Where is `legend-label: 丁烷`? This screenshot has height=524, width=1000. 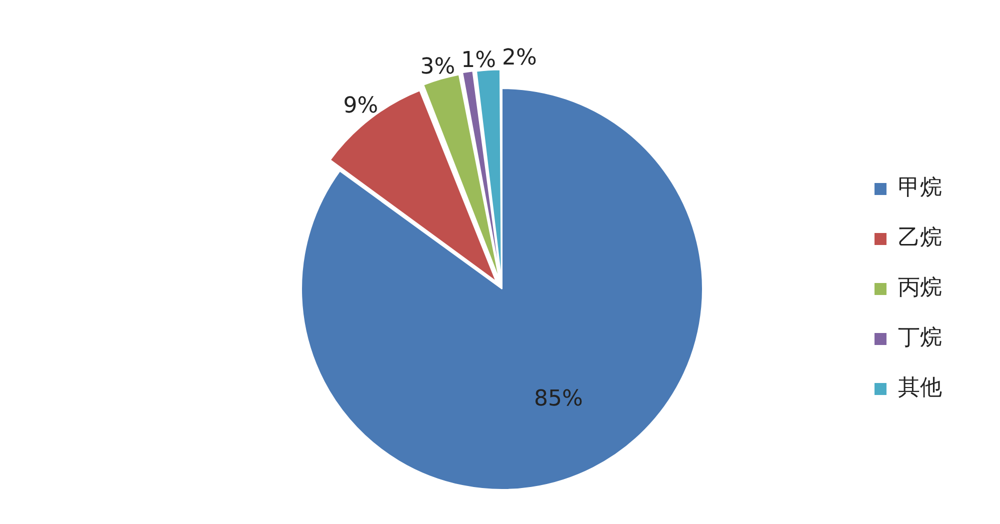 legend-label: 丁烷 is located at coordinates (920, 338).